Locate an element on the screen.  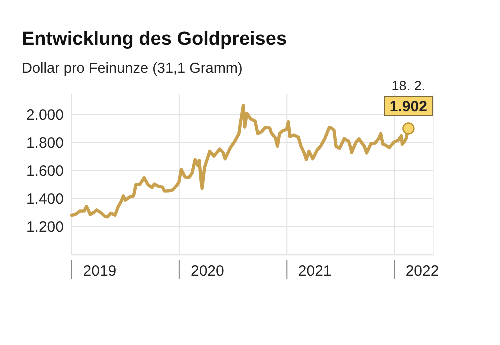
annotation: 18. 2. is located at coordinates (409, 86).